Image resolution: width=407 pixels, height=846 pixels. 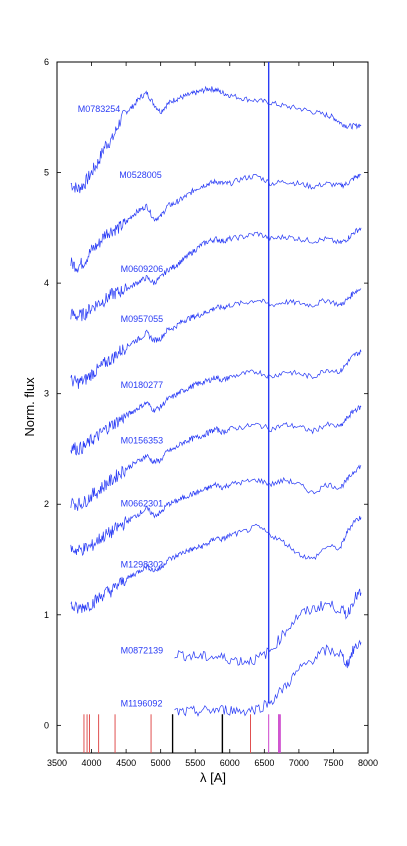 I want to click on x-tick-label: 6500, so click(x=264, y=763).